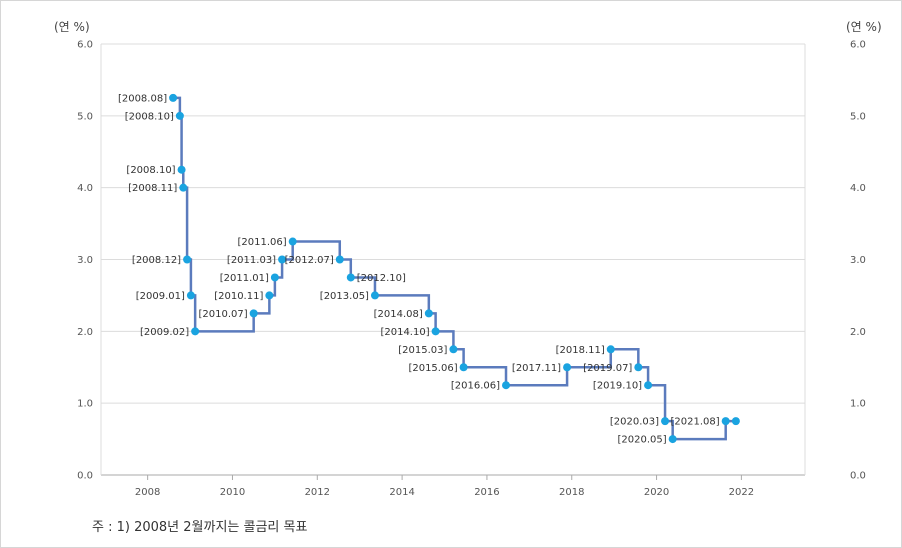 This screenshot has height=548, width=902. What do you see at coordinates (580, 350) in the screenshot?
I see `data-label: [2018.11]` at bounding box center [580, 350].